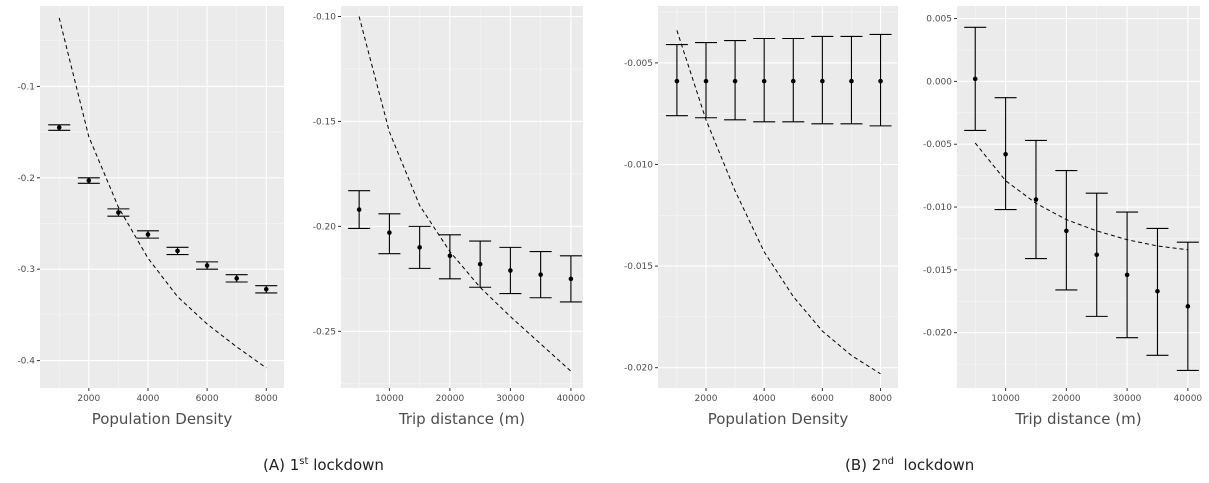  Describe the element at coordinates (324, 122) in the screenshot. I see `y-tick-label: -0.15` at that location.